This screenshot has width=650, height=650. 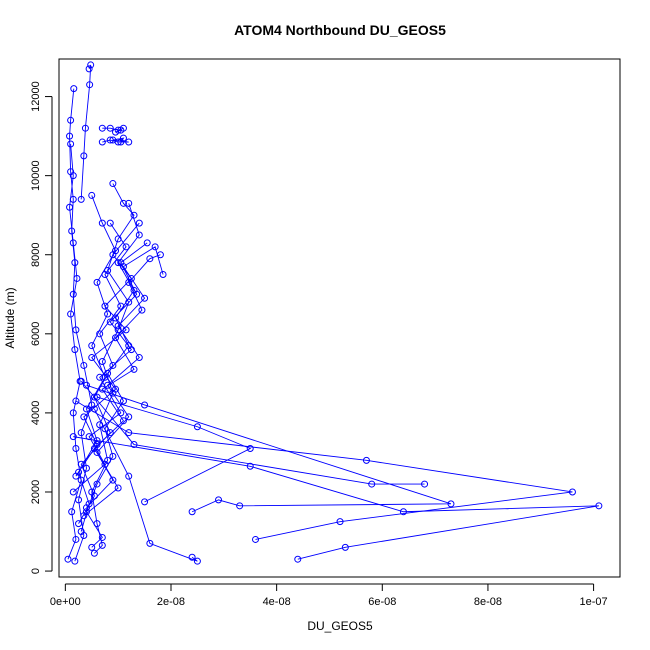 What do you see at coordinates (10, 317) in the screenshot?
I see `y-axis-label: Altitude (m)` at bounding box center [10, 317].